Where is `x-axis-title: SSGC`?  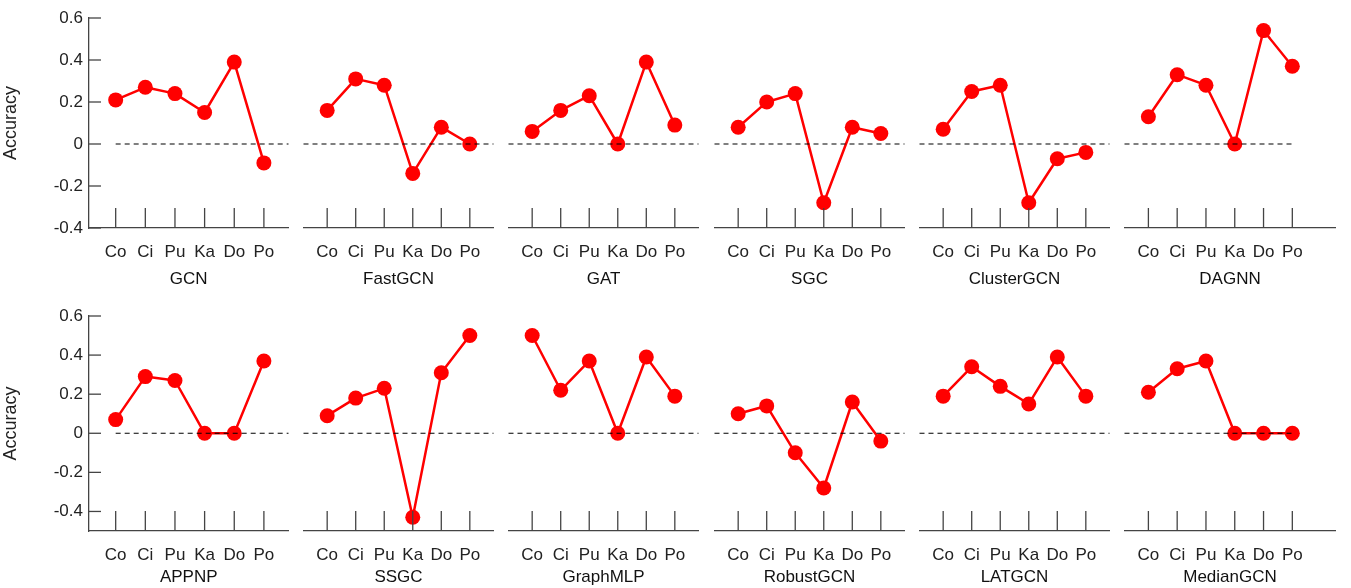
x-axis-title: SSGC is located at coordinates (398, 577).